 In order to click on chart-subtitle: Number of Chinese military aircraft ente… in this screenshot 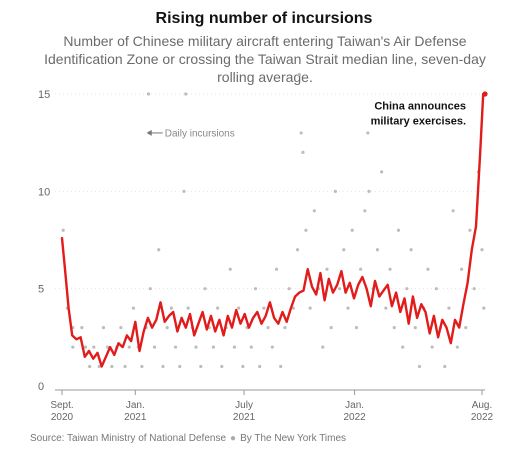, I will do `click(265, 59)`.